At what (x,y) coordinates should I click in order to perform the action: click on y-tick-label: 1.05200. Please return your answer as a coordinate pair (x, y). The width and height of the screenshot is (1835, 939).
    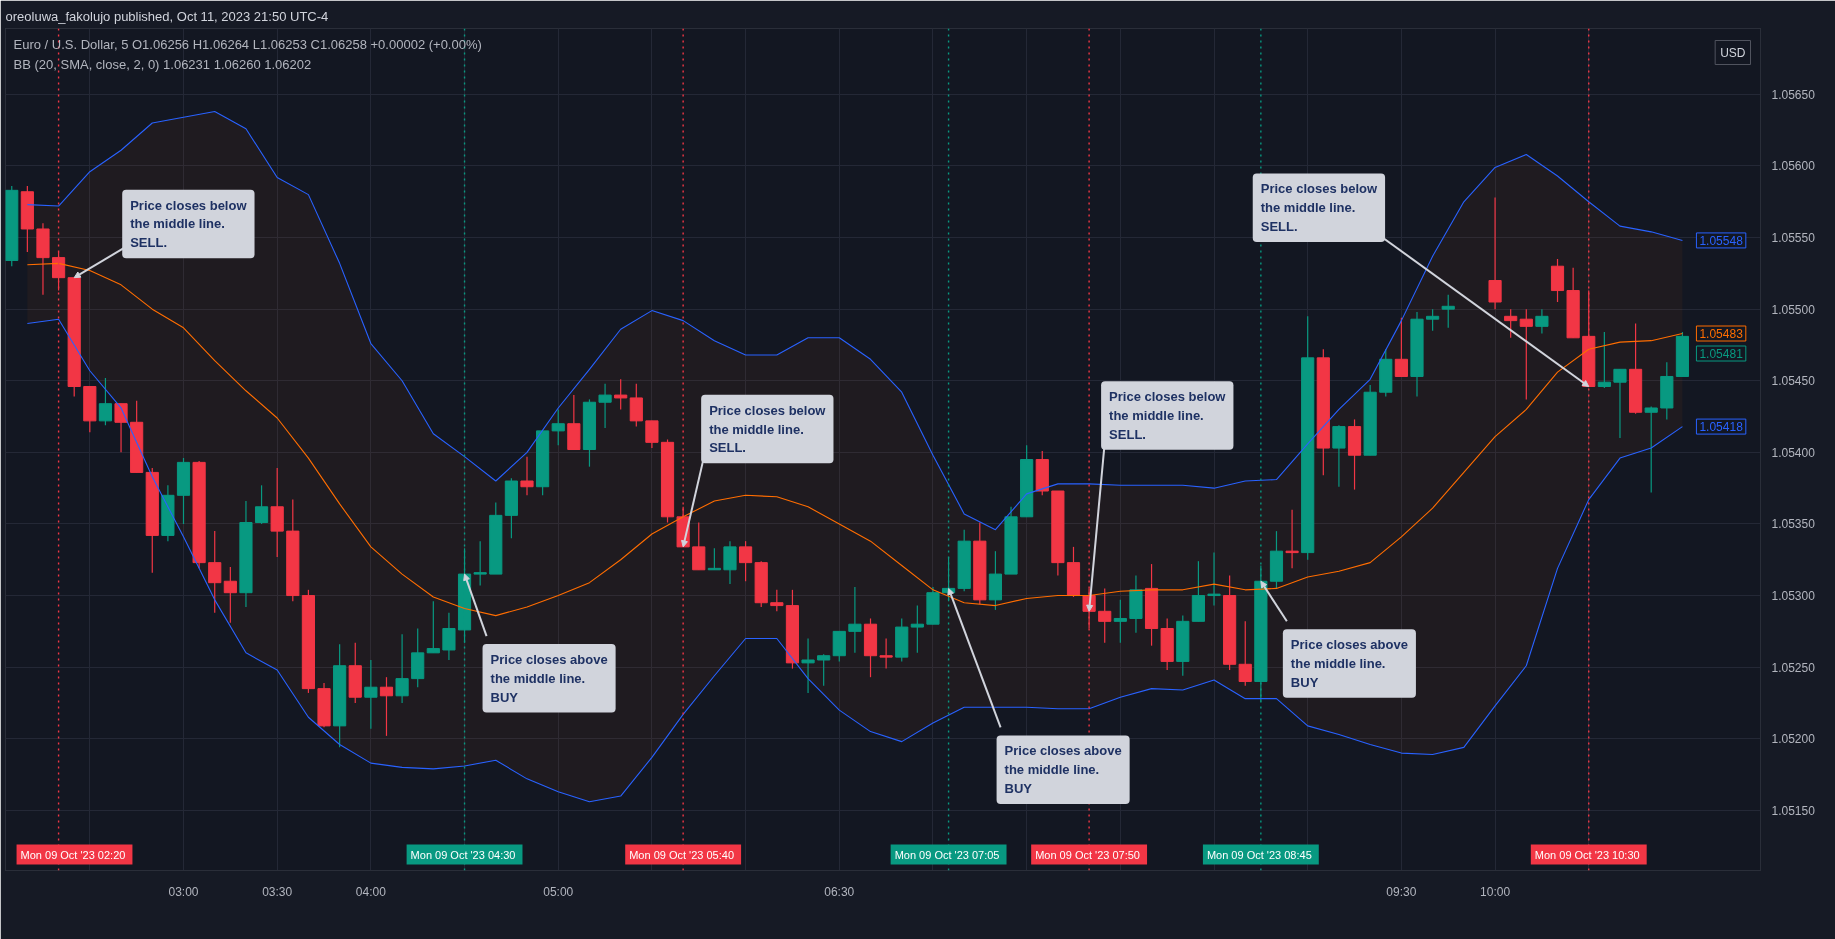
    Looking at the image, I should click on (1793, 739).